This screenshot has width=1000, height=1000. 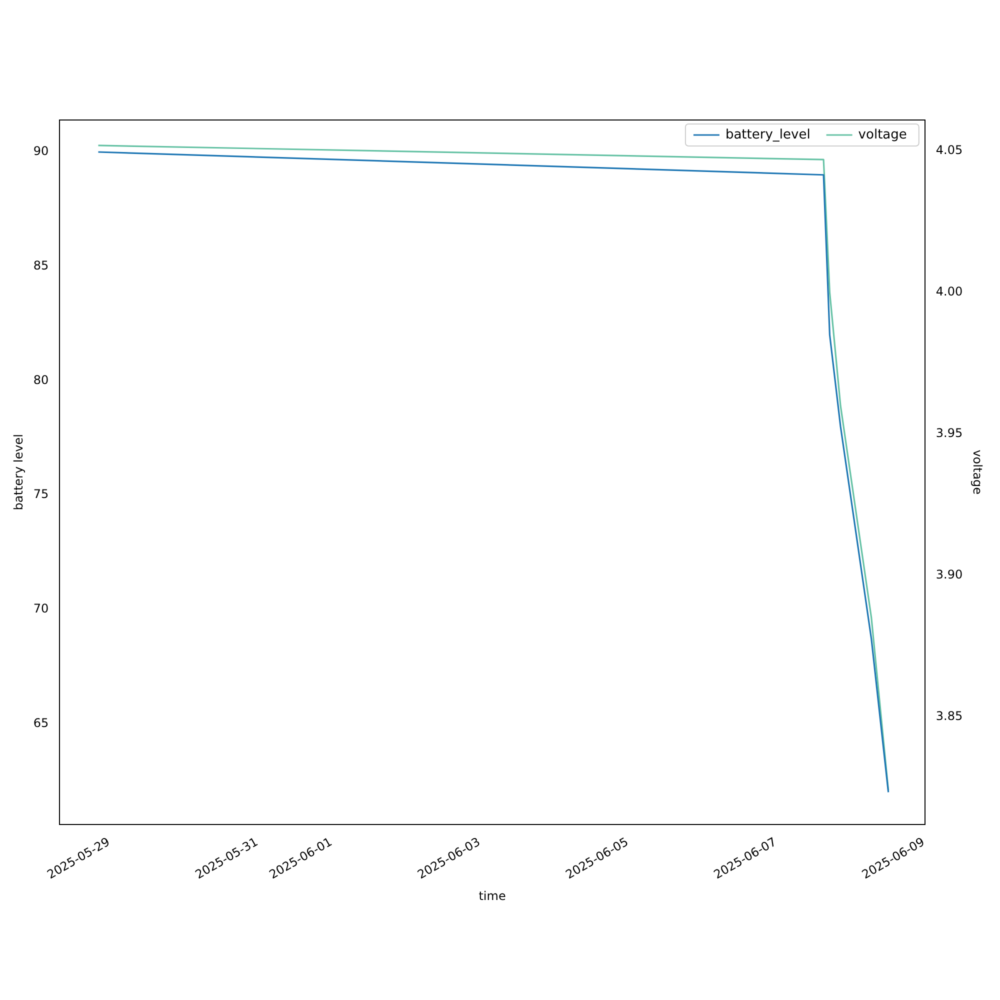 I want to click on y-tick-label: 75, so click(x=41, y=494).